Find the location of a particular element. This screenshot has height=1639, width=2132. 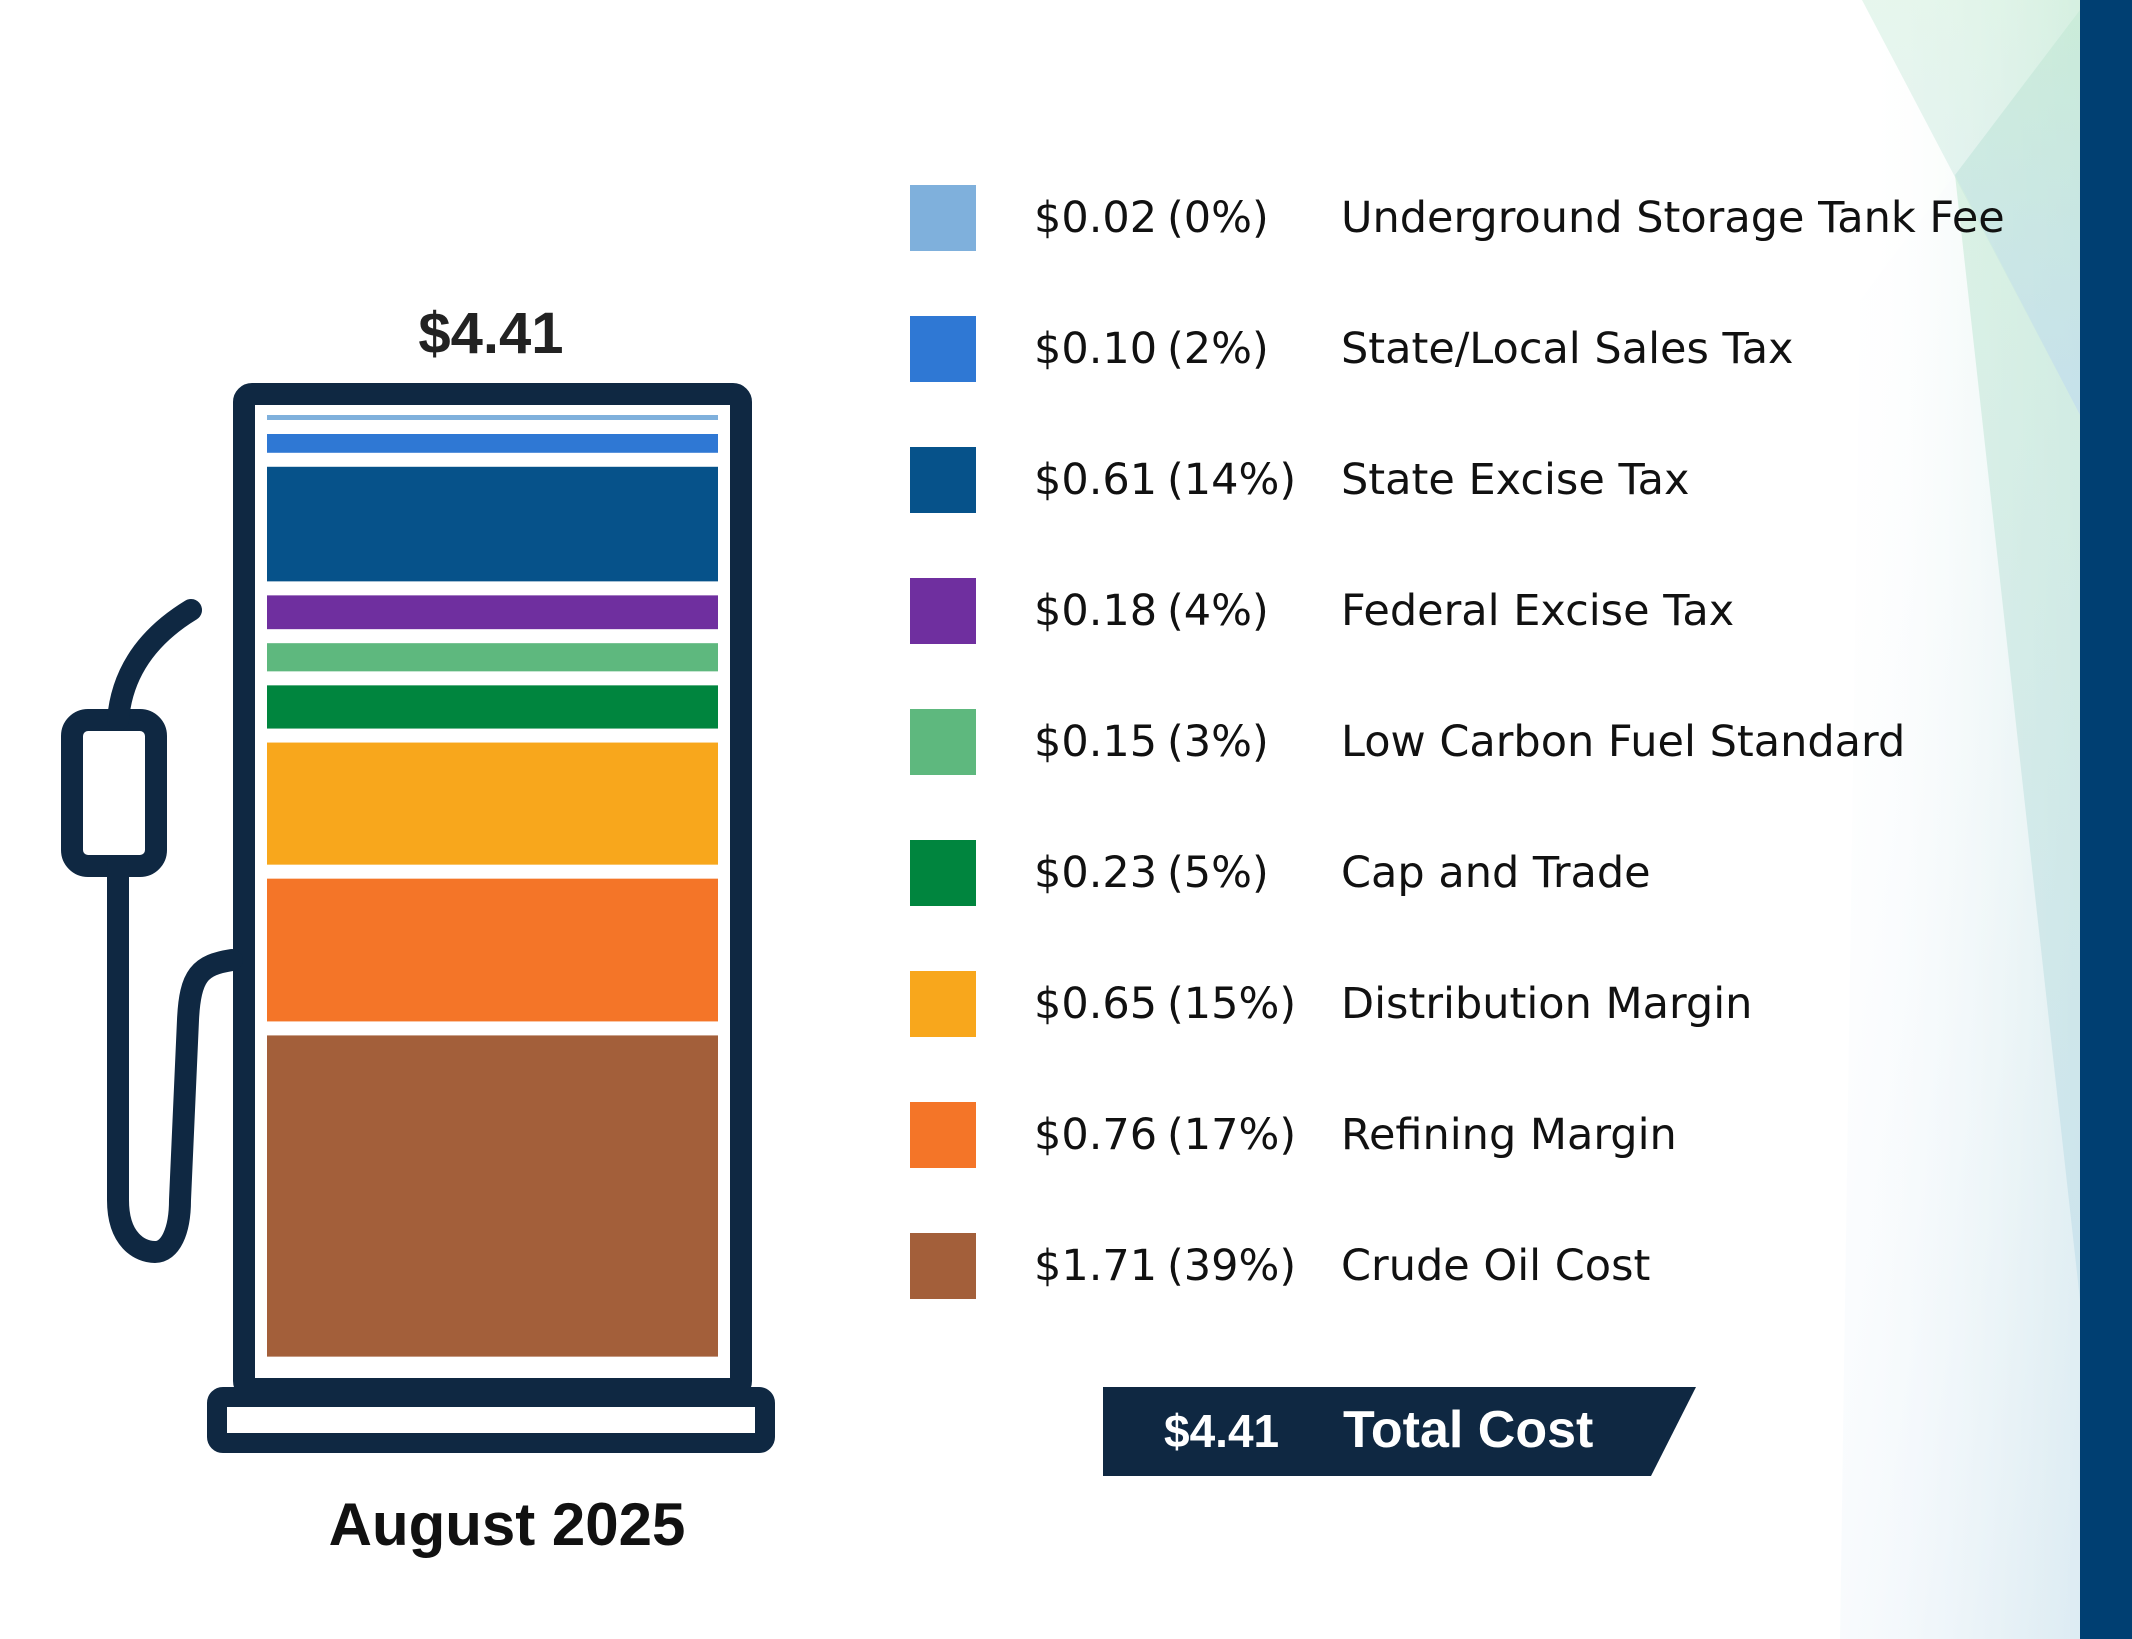

legend-percent: (2%) is located at coordinates (1218, 349).